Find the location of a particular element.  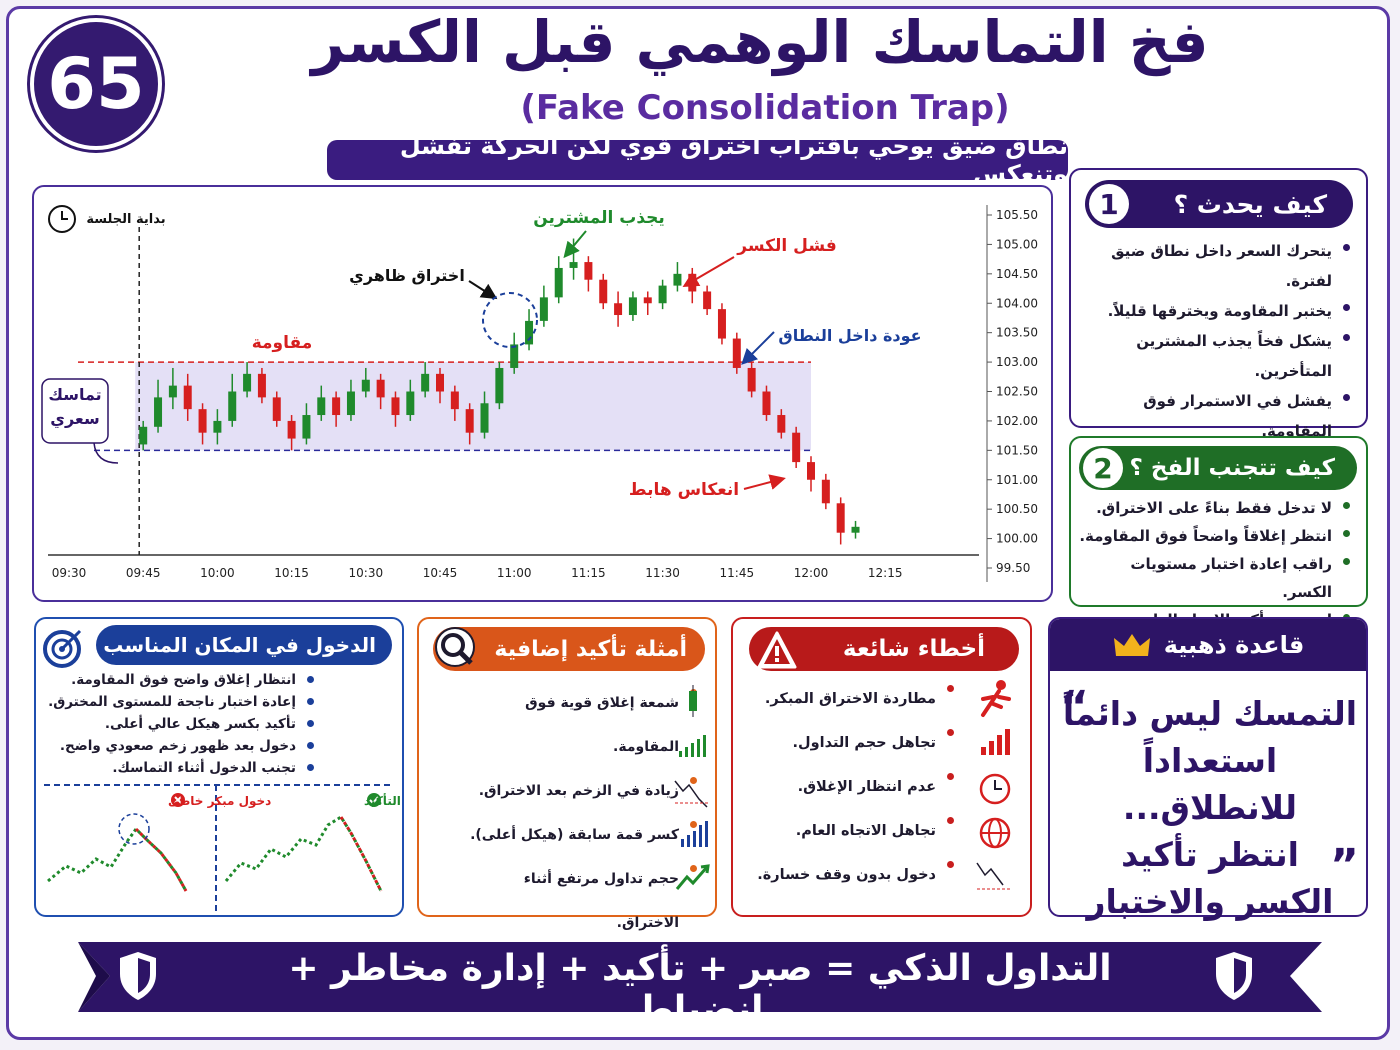

title: فخ التماسك الوهمي قبل الكسر is located at coordinates (760, 42).